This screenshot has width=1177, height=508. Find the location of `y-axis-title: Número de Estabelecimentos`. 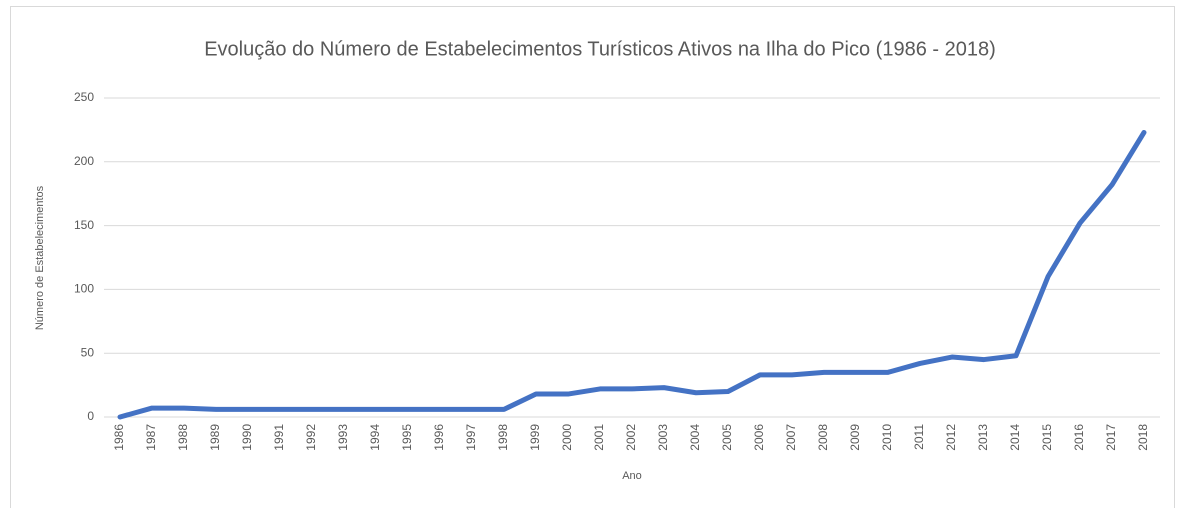

y-axis-title: Número de Estabelecimentos is located at coordinates (40, 257).